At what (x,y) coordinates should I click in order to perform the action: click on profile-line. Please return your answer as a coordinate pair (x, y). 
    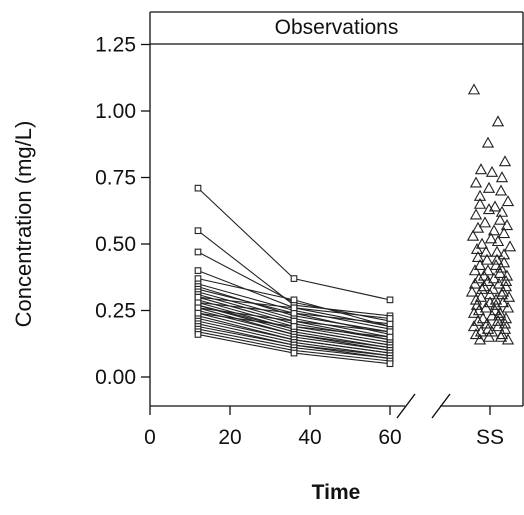
    Looking at the image, I should click on (294, 244).